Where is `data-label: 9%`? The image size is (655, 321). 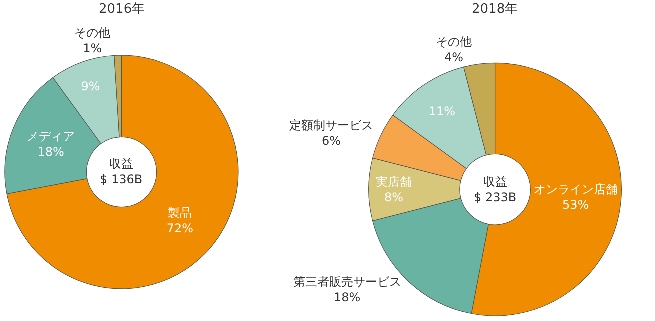 data-label: 9% is located at coordinates (90, 86).